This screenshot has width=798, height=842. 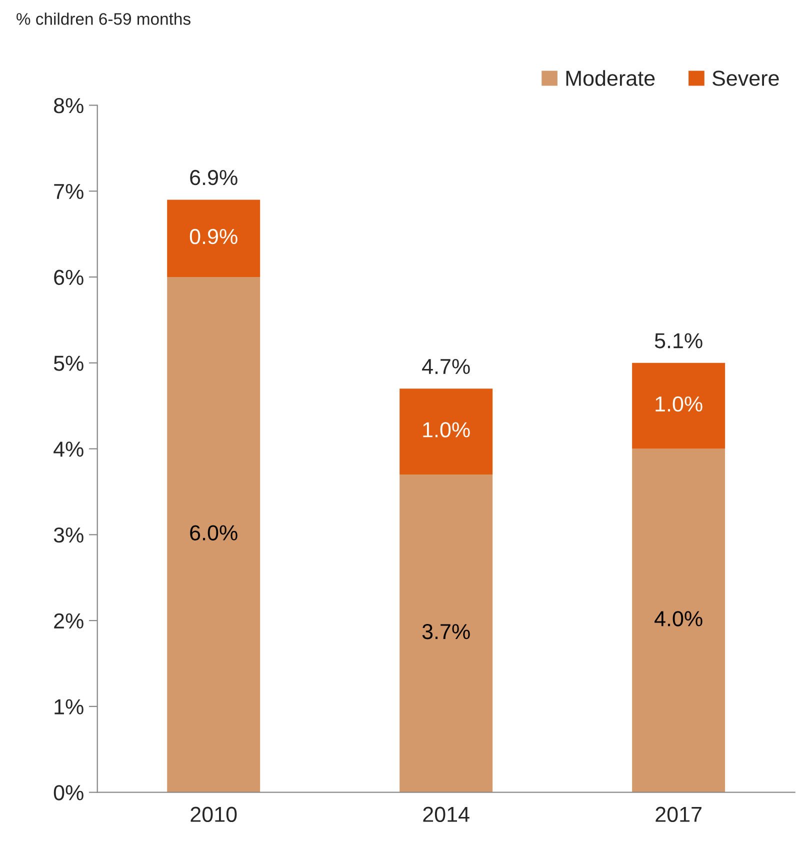 I want to click on data-label: 0.9%, so click(x=214, y=236).